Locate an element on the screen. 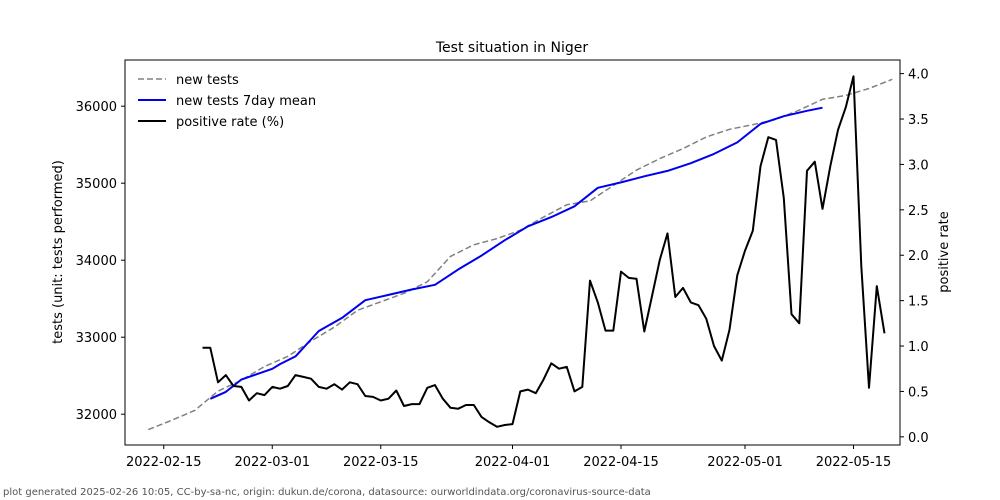  y2-tick-label: 3.5 is located at coordinates (918, 120).